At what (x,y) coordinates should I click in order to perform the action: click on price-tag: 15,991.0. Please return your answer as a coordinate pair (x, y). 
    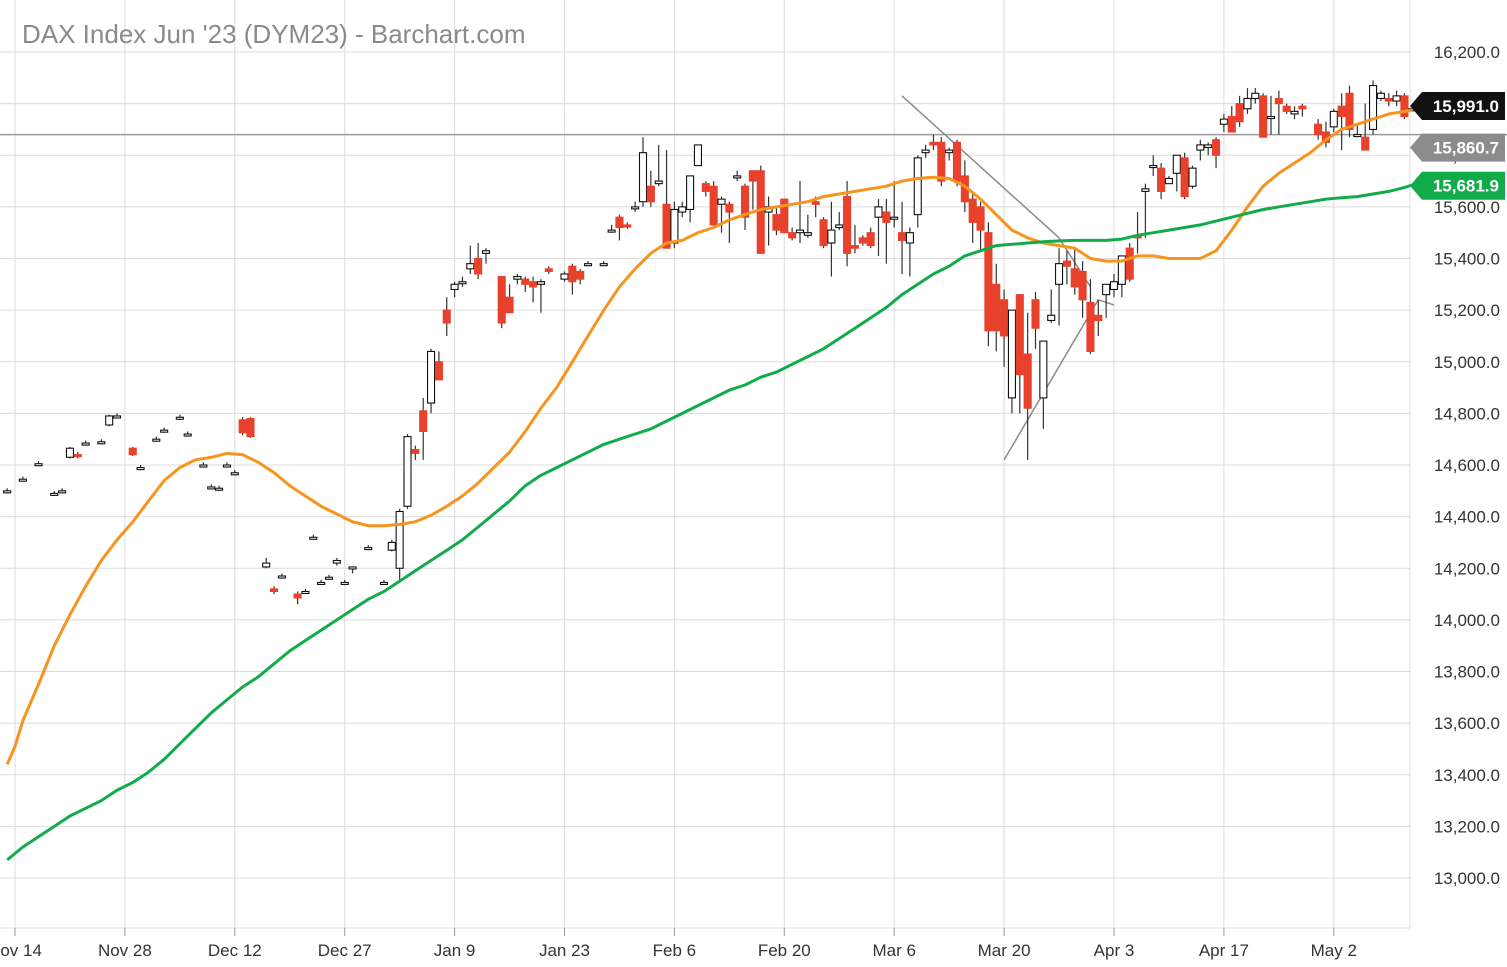
    Looking at the image, I should click on (1457, 105).